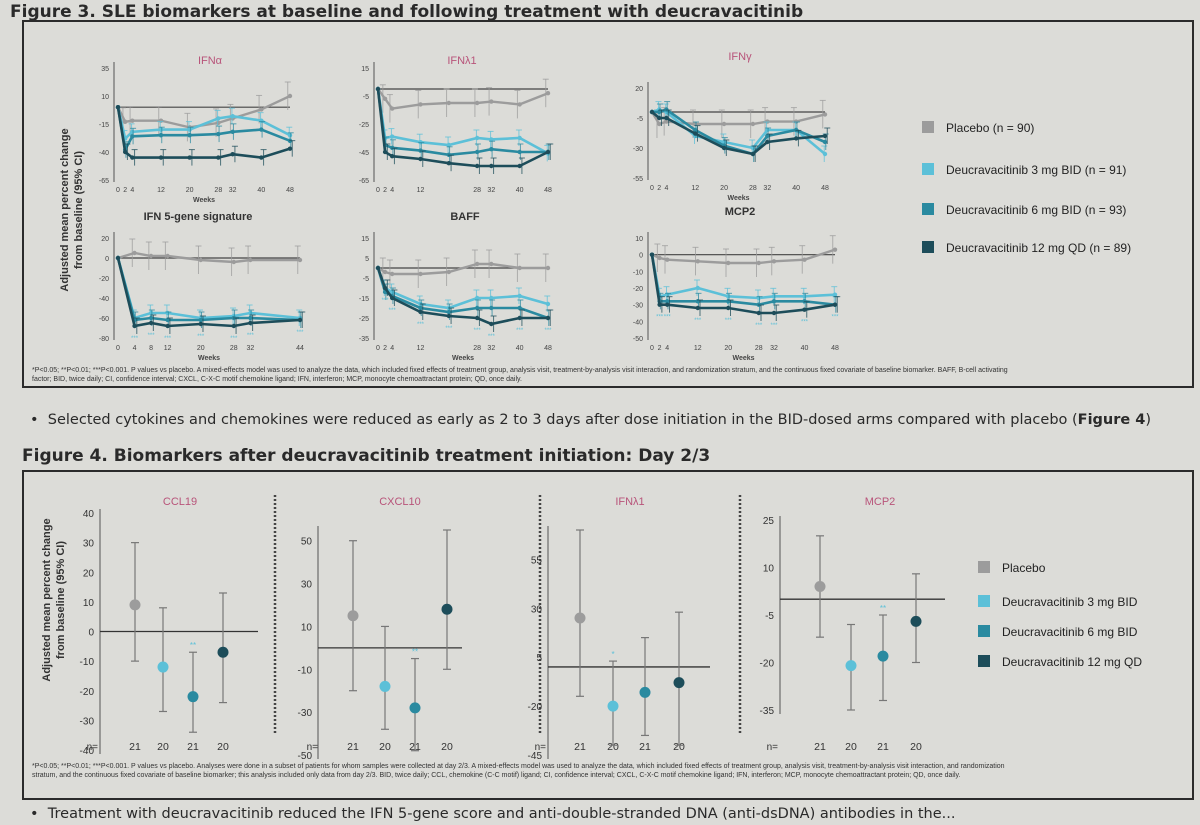 This screenshot has height=825, width=1200. I want to click on y-tick-label: 5, so click(539, 658).